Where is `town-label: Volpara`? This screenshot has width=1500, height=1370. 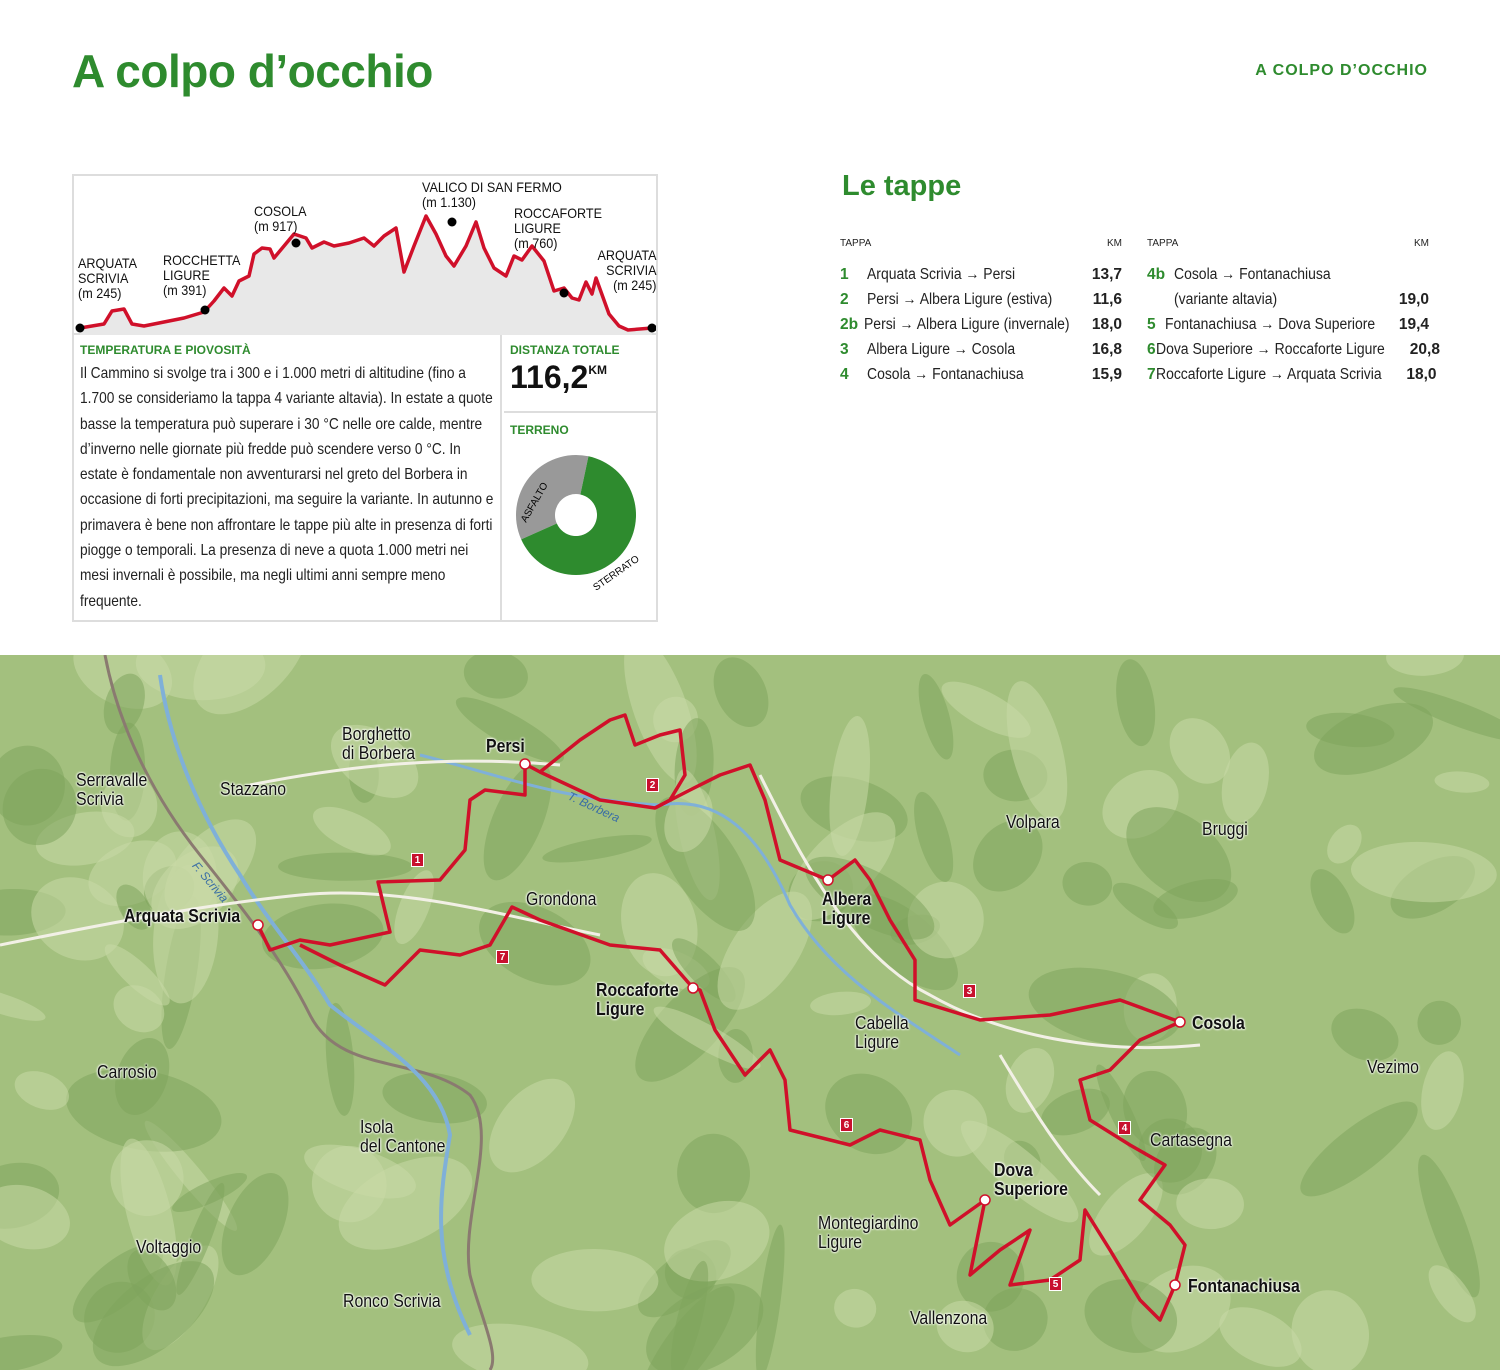
town-label: Volpara is located at coordinates (1033, 822).